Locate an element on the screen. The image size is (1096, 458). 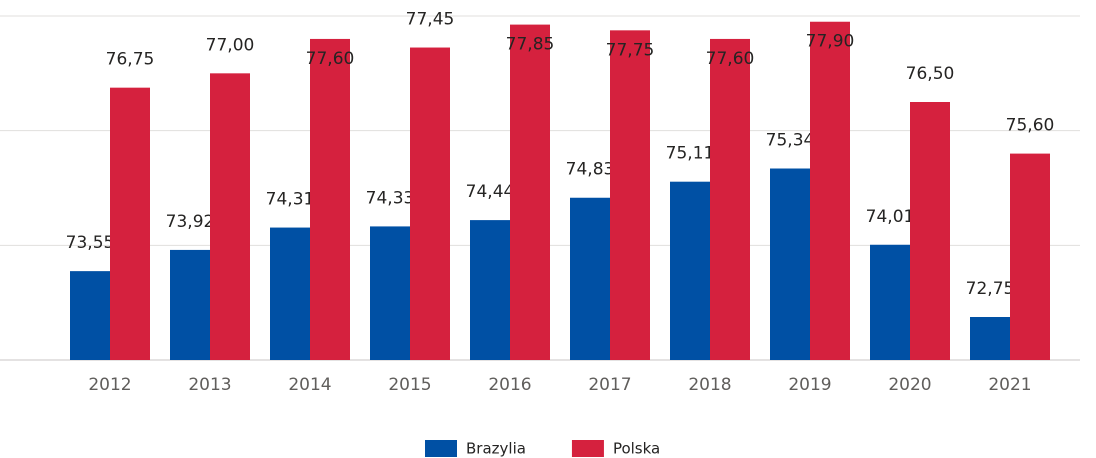
x-tick-label: 2013 is located at coordinates (209, 385).